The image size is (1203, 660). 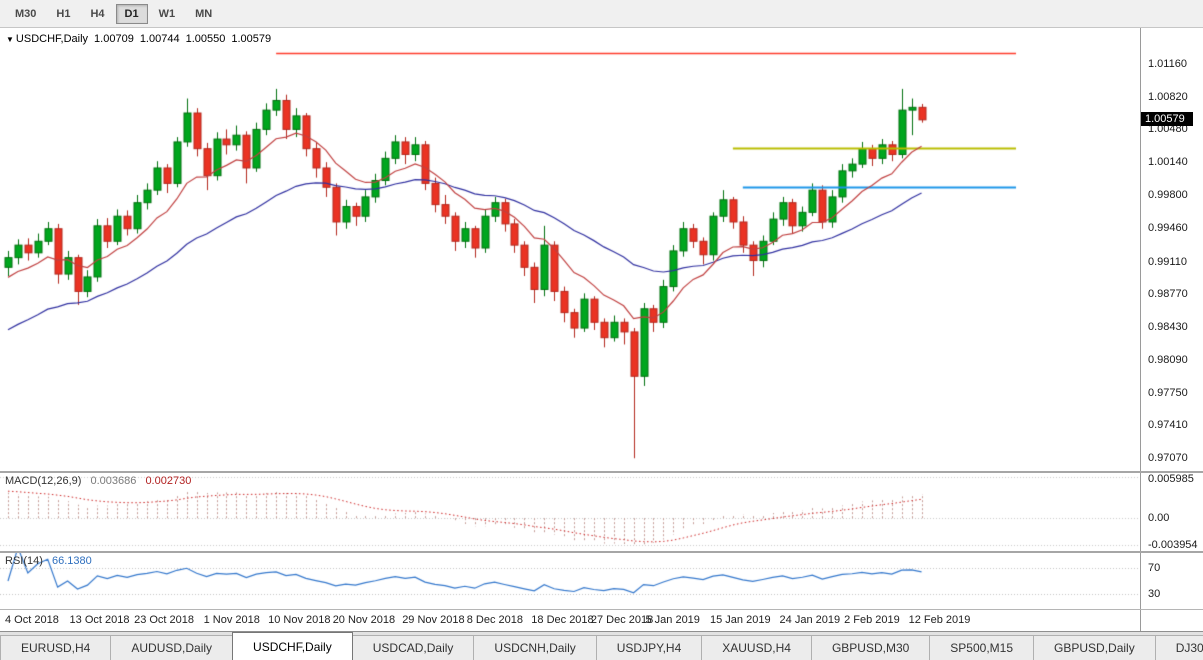 What do you see at coordinates (164, 620) in the screenshot?
I see `time-axis-label: 23 Oct 2018` at bounding box center [164, 620].